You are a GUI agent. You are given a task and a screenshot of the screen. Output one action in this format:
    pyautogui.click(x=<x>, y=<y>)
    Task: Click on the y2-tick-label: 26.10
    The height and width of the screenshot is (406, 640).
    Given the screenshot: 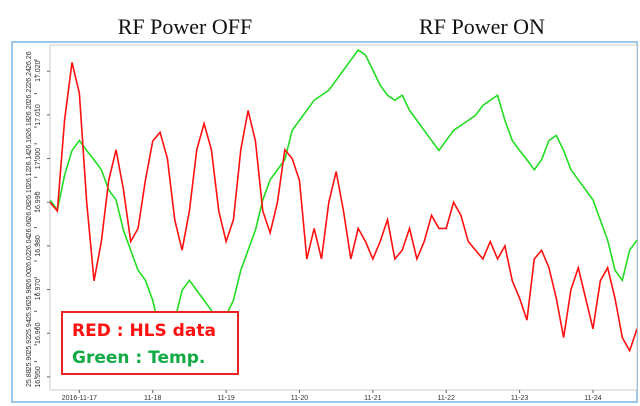 What is the action you would take?
    pyautogui.click(x=29, y=194)
    